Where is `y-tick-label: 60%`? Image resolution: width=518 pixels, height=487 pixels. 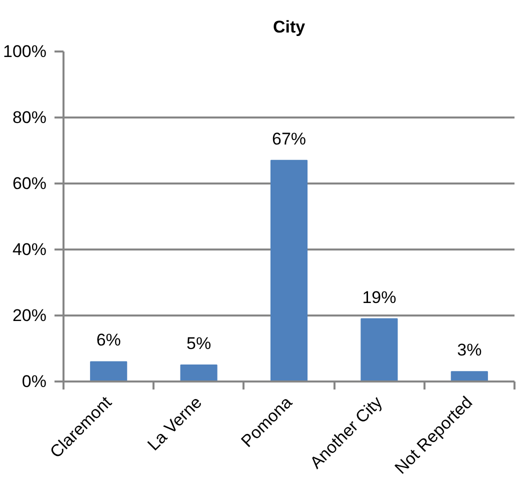
y-tick-label: 60% is located at coordinates (29, 183).